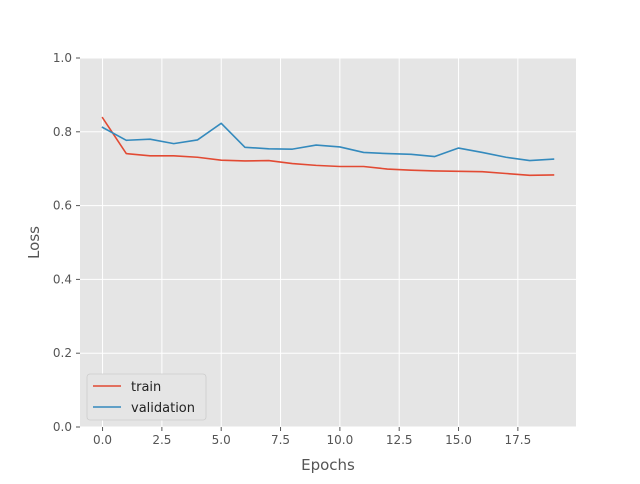  What do you see at coordinates (62, 58) in the screenshot?
I see `y-tick-label: 1.0` at bounding box center [62, 58].